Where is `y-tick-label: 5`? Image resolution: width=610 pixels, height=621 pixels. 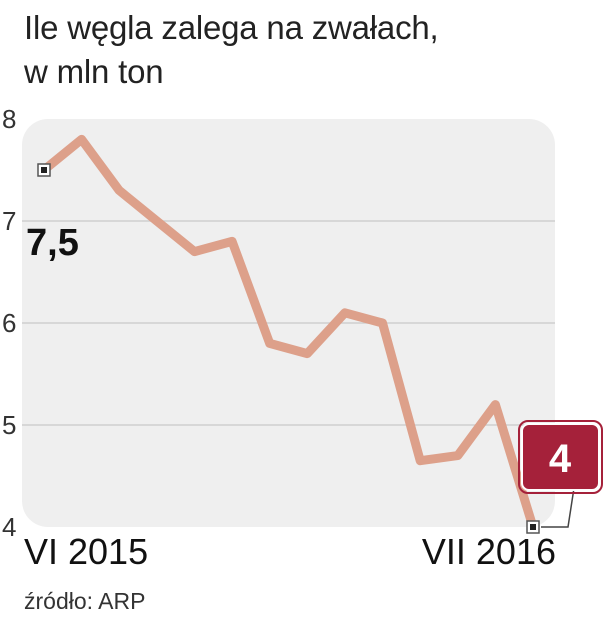 y-tick-label: 5 is located at coordinates (9, 425).